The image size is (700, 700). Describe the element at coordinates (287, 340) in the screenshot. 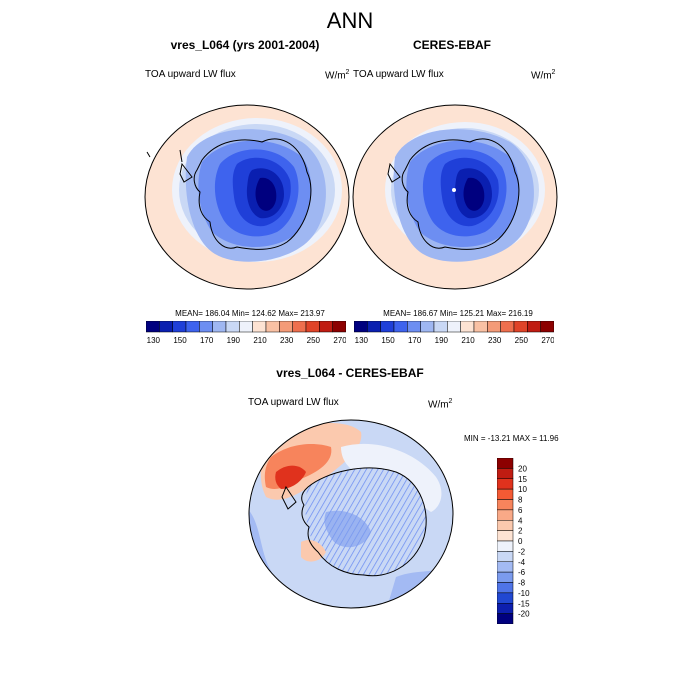

I see `panel1-colorbar-tick-label: 230` at that location.